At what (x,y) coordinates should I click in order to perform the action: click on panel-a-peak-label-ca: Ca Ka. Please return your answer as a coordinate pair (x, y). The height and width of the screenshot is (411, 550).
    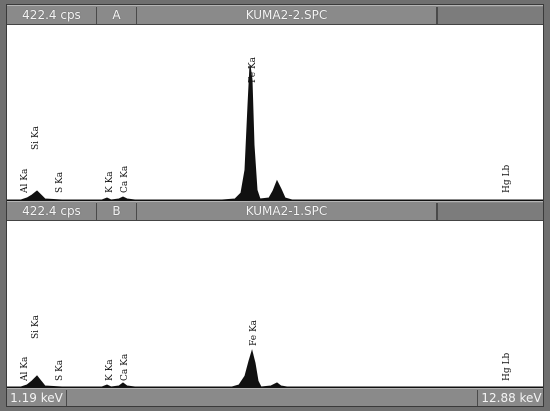
    Looking at the image, I should click on (125, 179).